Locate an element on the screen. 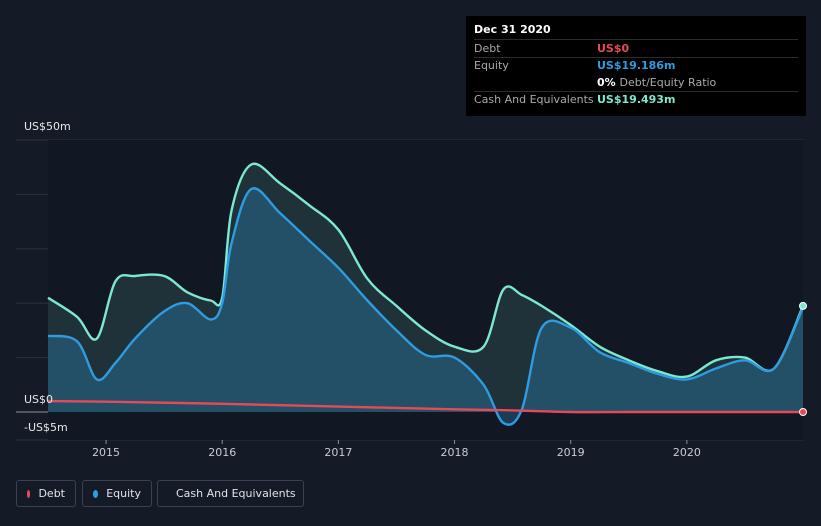  tooltip-debt-label: Debt is located at coordinates (487, 48).